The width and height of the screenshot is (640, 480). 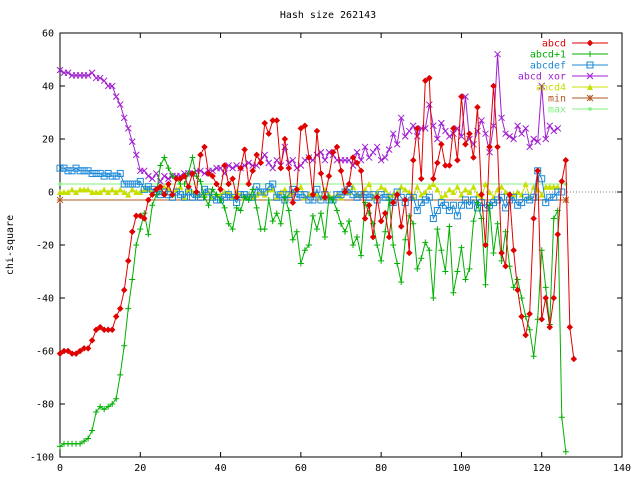 What do you see at coordinates (381, 468) in the screenshot?
I see `x-tick-label: 80` at bounding box center [381, 468].